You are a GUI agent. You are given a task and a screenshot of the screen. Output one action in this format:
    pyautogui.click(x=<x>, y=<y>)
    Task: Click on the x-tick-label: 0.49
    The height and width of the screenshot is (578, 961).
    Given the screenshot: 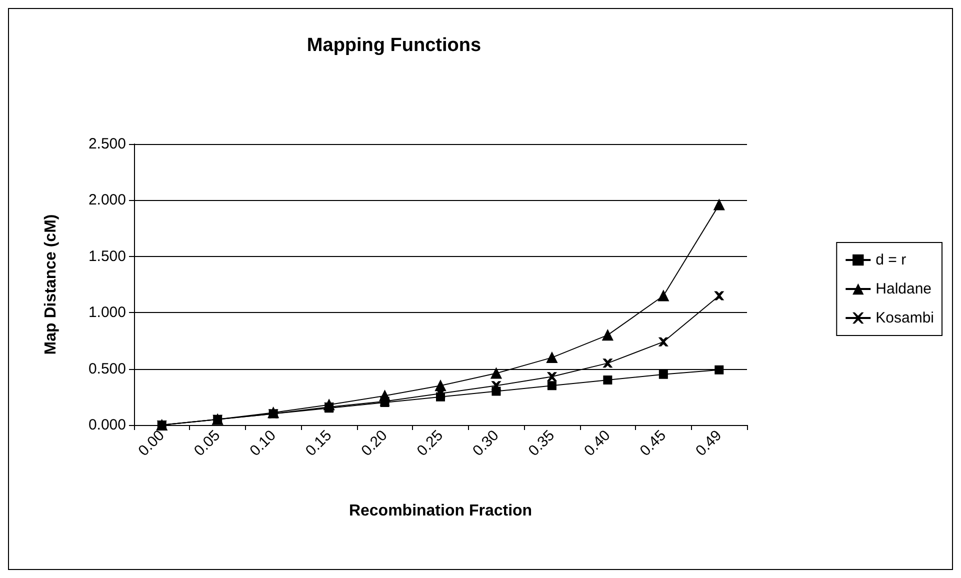 What is the action you would take?
    pyautogui.click(x=709, y=443)
    